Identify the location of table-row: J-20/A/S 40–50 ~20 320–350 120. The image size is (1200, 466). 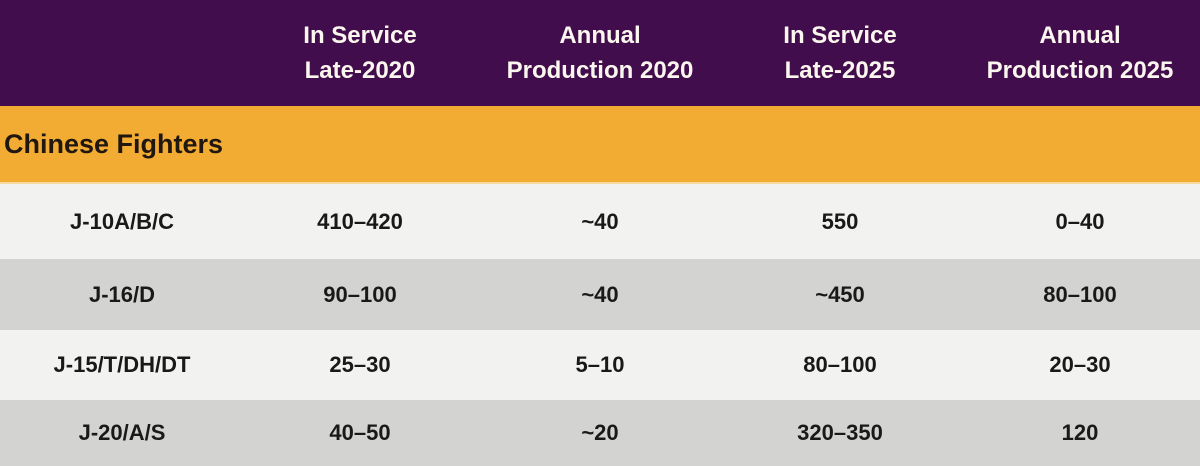
(600, 433).